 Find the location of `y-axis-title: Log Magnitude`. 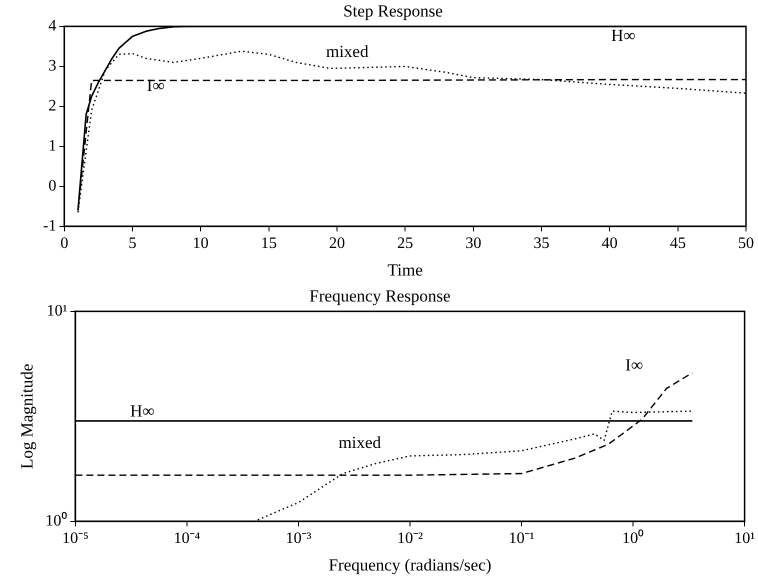

y-axis-title: Log Magnitude is located at coordinates (27, 417).